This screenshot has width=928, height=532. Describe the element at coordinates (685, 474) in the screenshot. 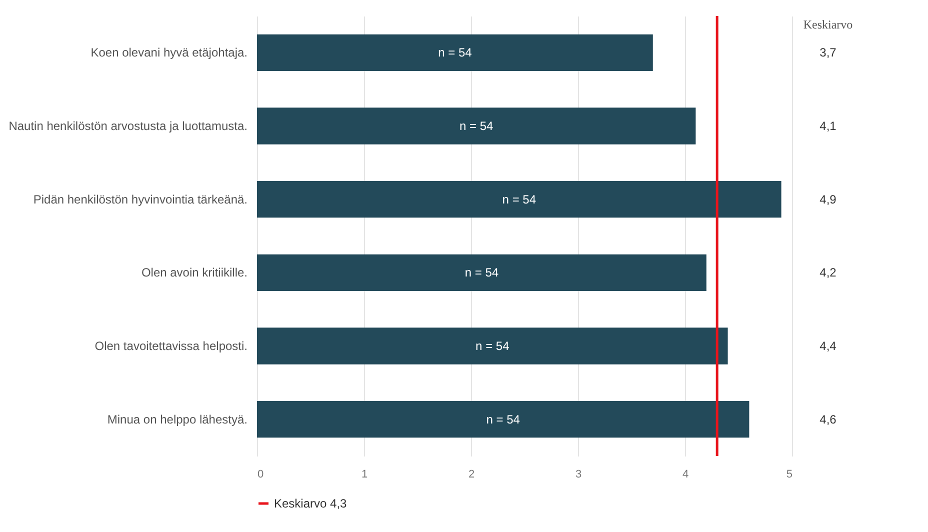

I see `x-tick-label: 4` at that location.